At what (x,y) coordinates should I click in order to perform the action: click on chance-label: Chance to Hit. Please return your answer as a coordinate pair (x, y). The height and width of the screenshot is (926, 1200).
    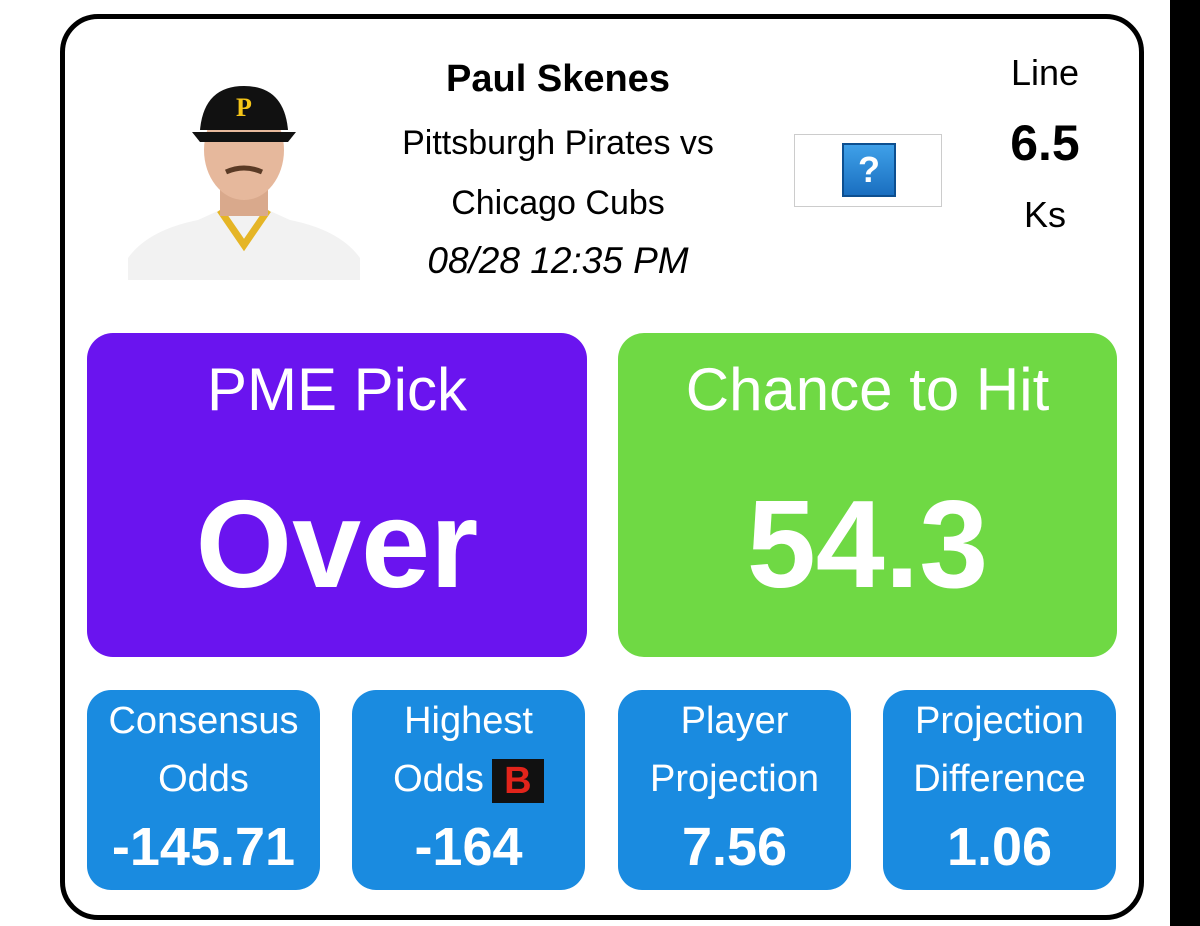
    Looking at the image, I should click on (867, 389).